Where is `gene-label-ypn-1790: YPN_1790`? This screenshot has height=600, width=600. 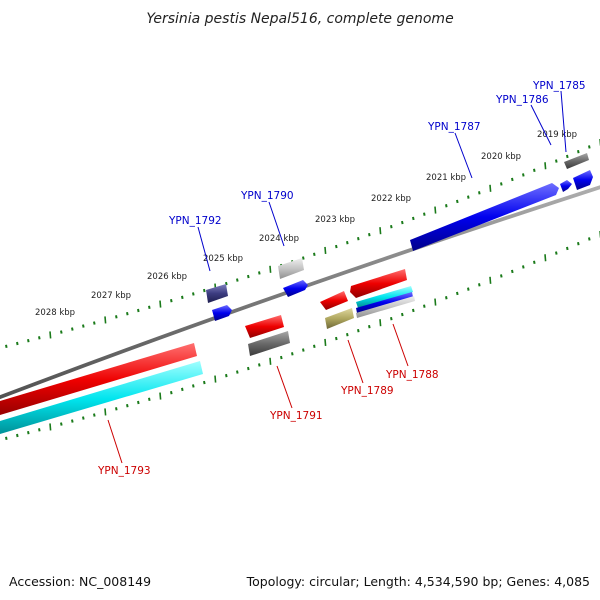 gene-label-ypn-1790: YPN_1790 is located at coordinates (267, 196).